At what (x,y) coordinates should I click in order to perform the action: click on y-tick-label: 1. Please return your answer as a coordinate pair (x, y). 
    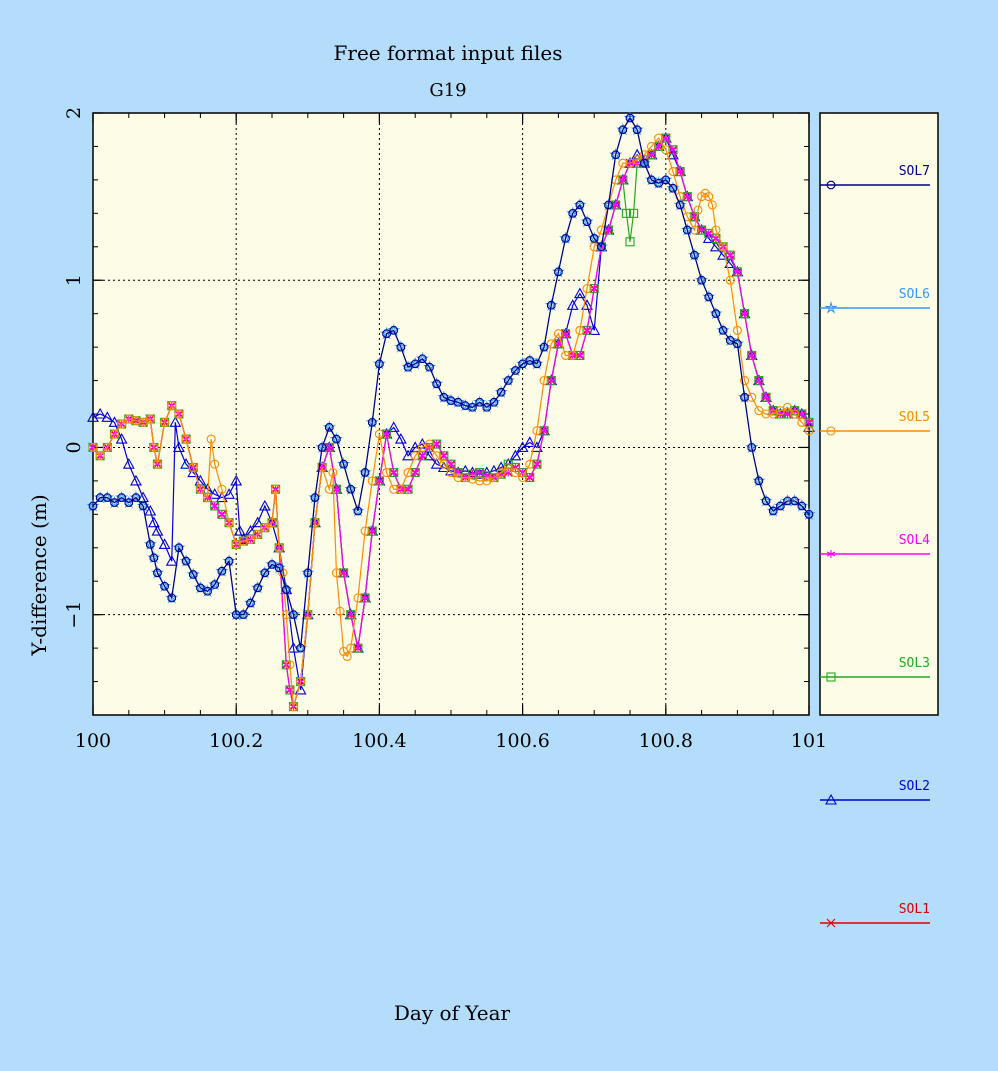
    Looking at the image, I should click on (74, 280).